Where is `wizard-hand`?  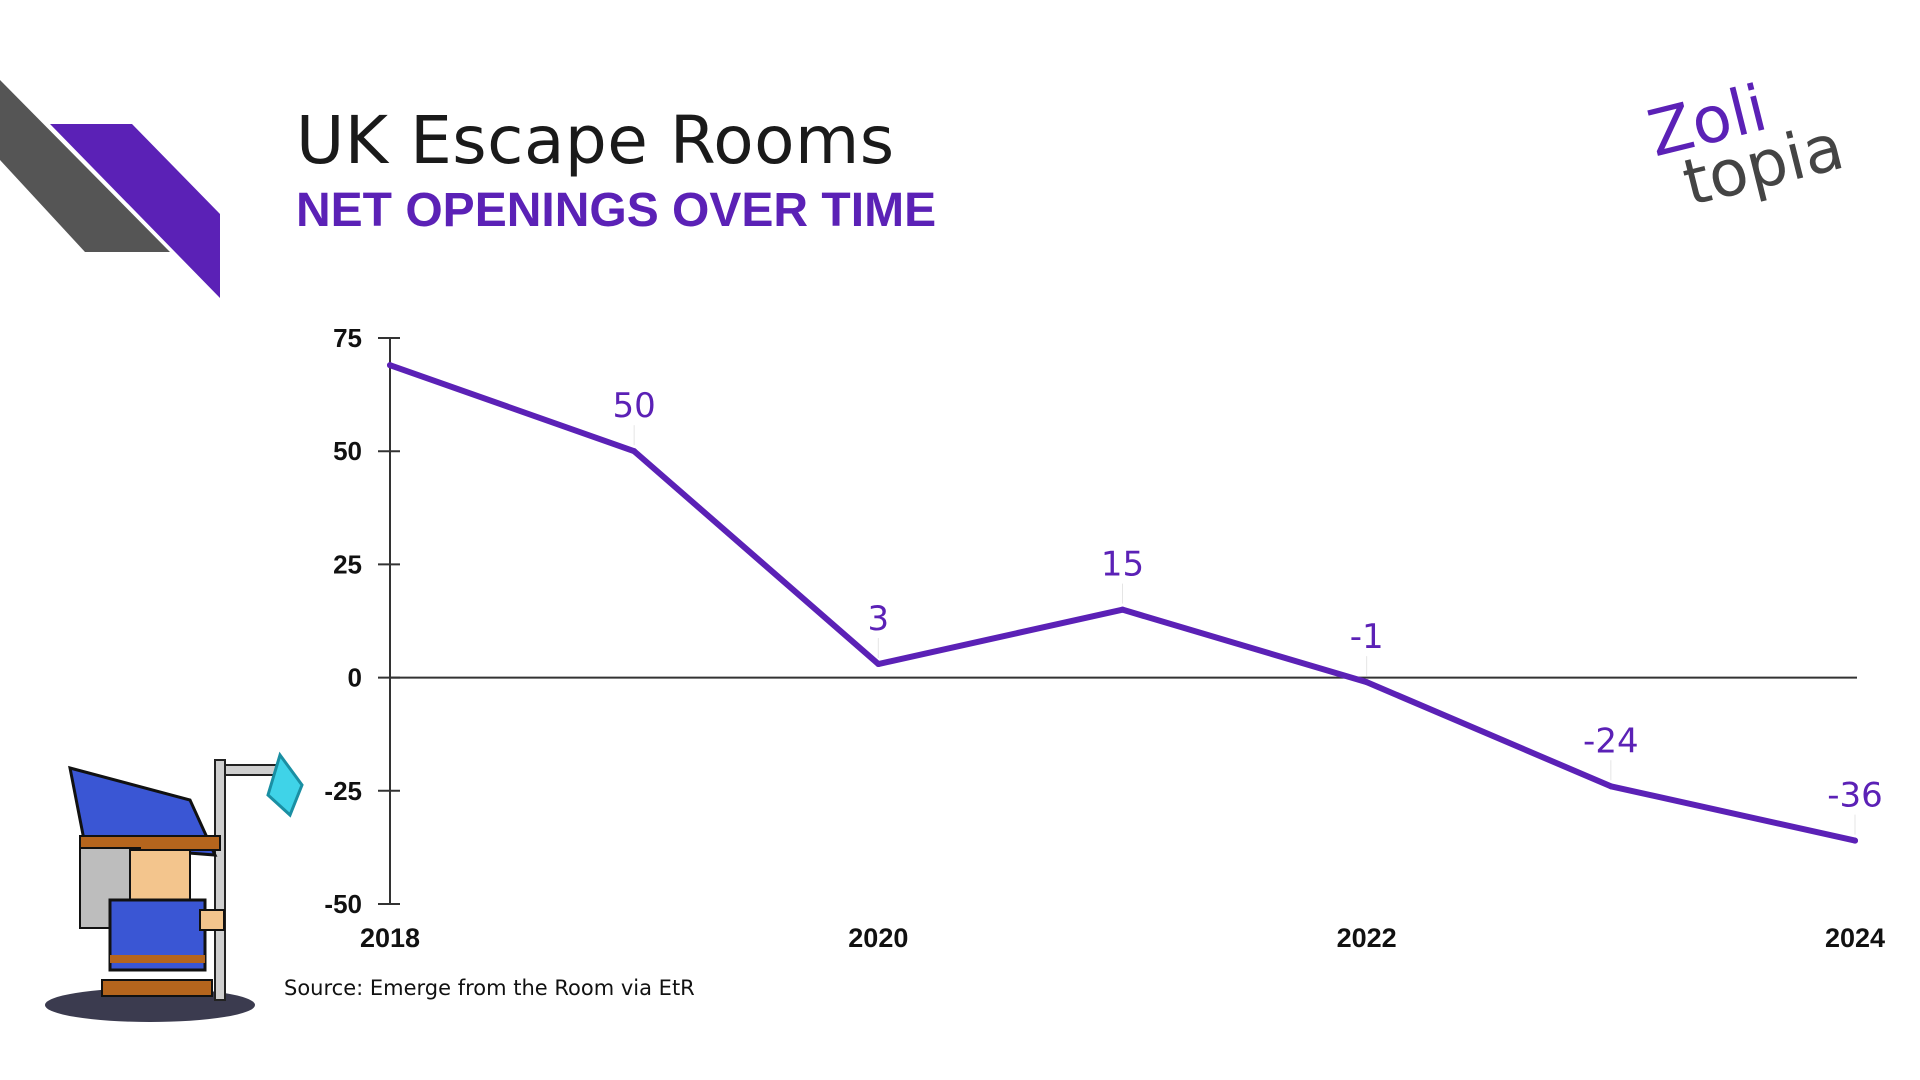
wizard-hand is located at coordinates (212, 920).